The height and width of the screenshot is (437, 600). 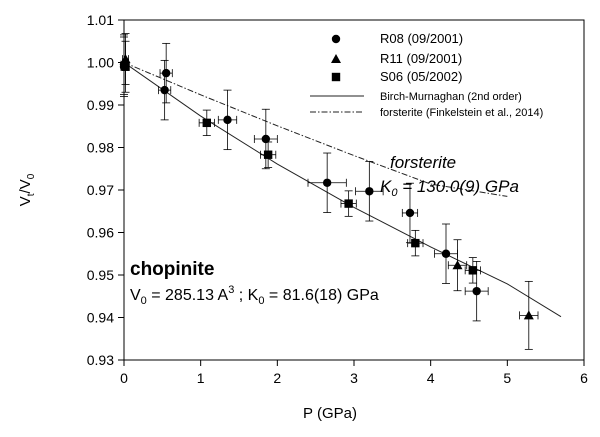 I want to click on y-axis-title-div: /V, so click(x=25, y=186).